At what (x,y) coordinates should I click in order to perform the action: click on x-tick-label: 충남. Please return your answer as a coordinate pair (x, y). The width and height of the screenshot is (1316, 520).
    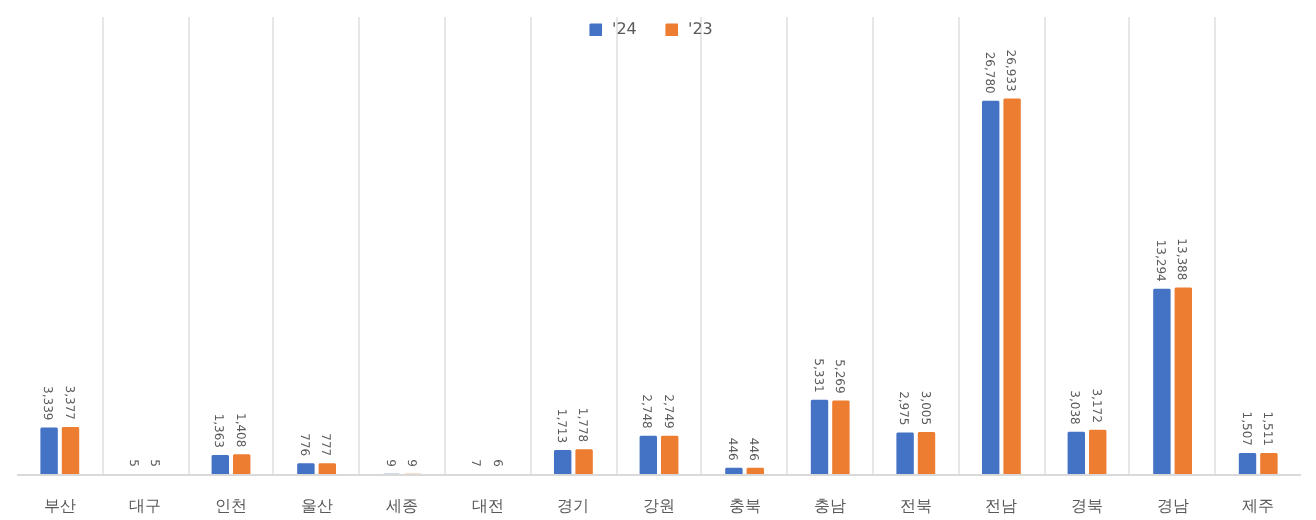
    Looking at the image, I should click on (830, 506).